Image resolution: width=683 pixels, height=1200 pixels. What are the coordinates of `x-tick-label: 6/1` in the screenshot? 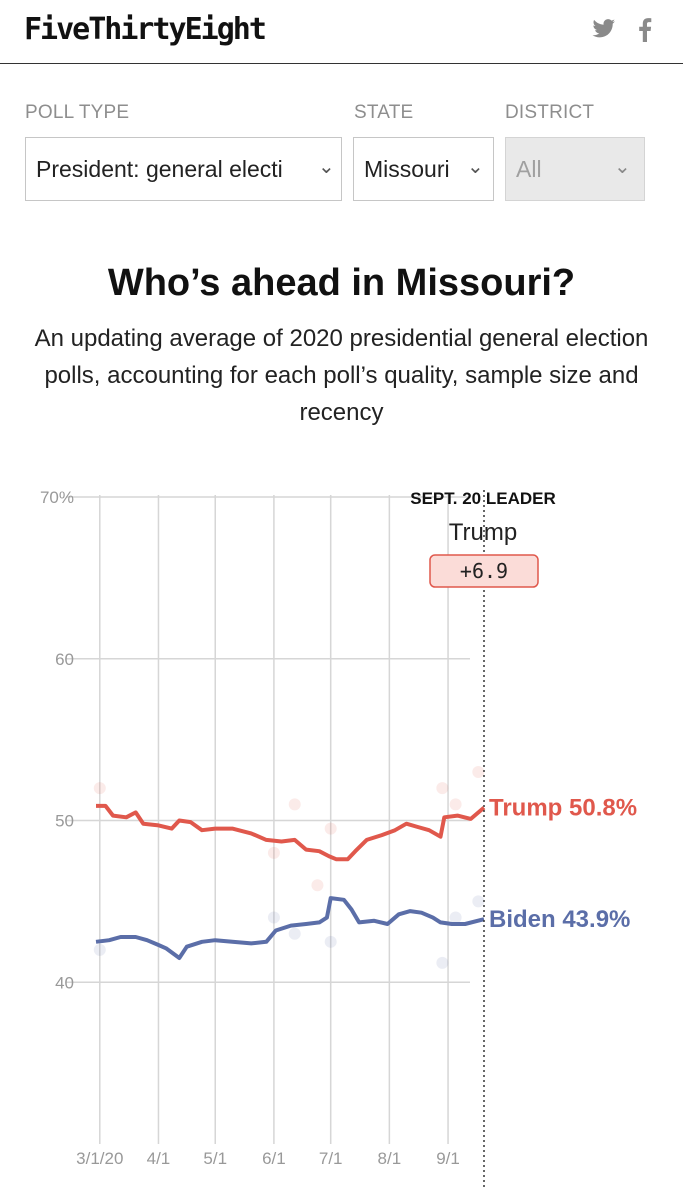 It's located at (274, 1158).